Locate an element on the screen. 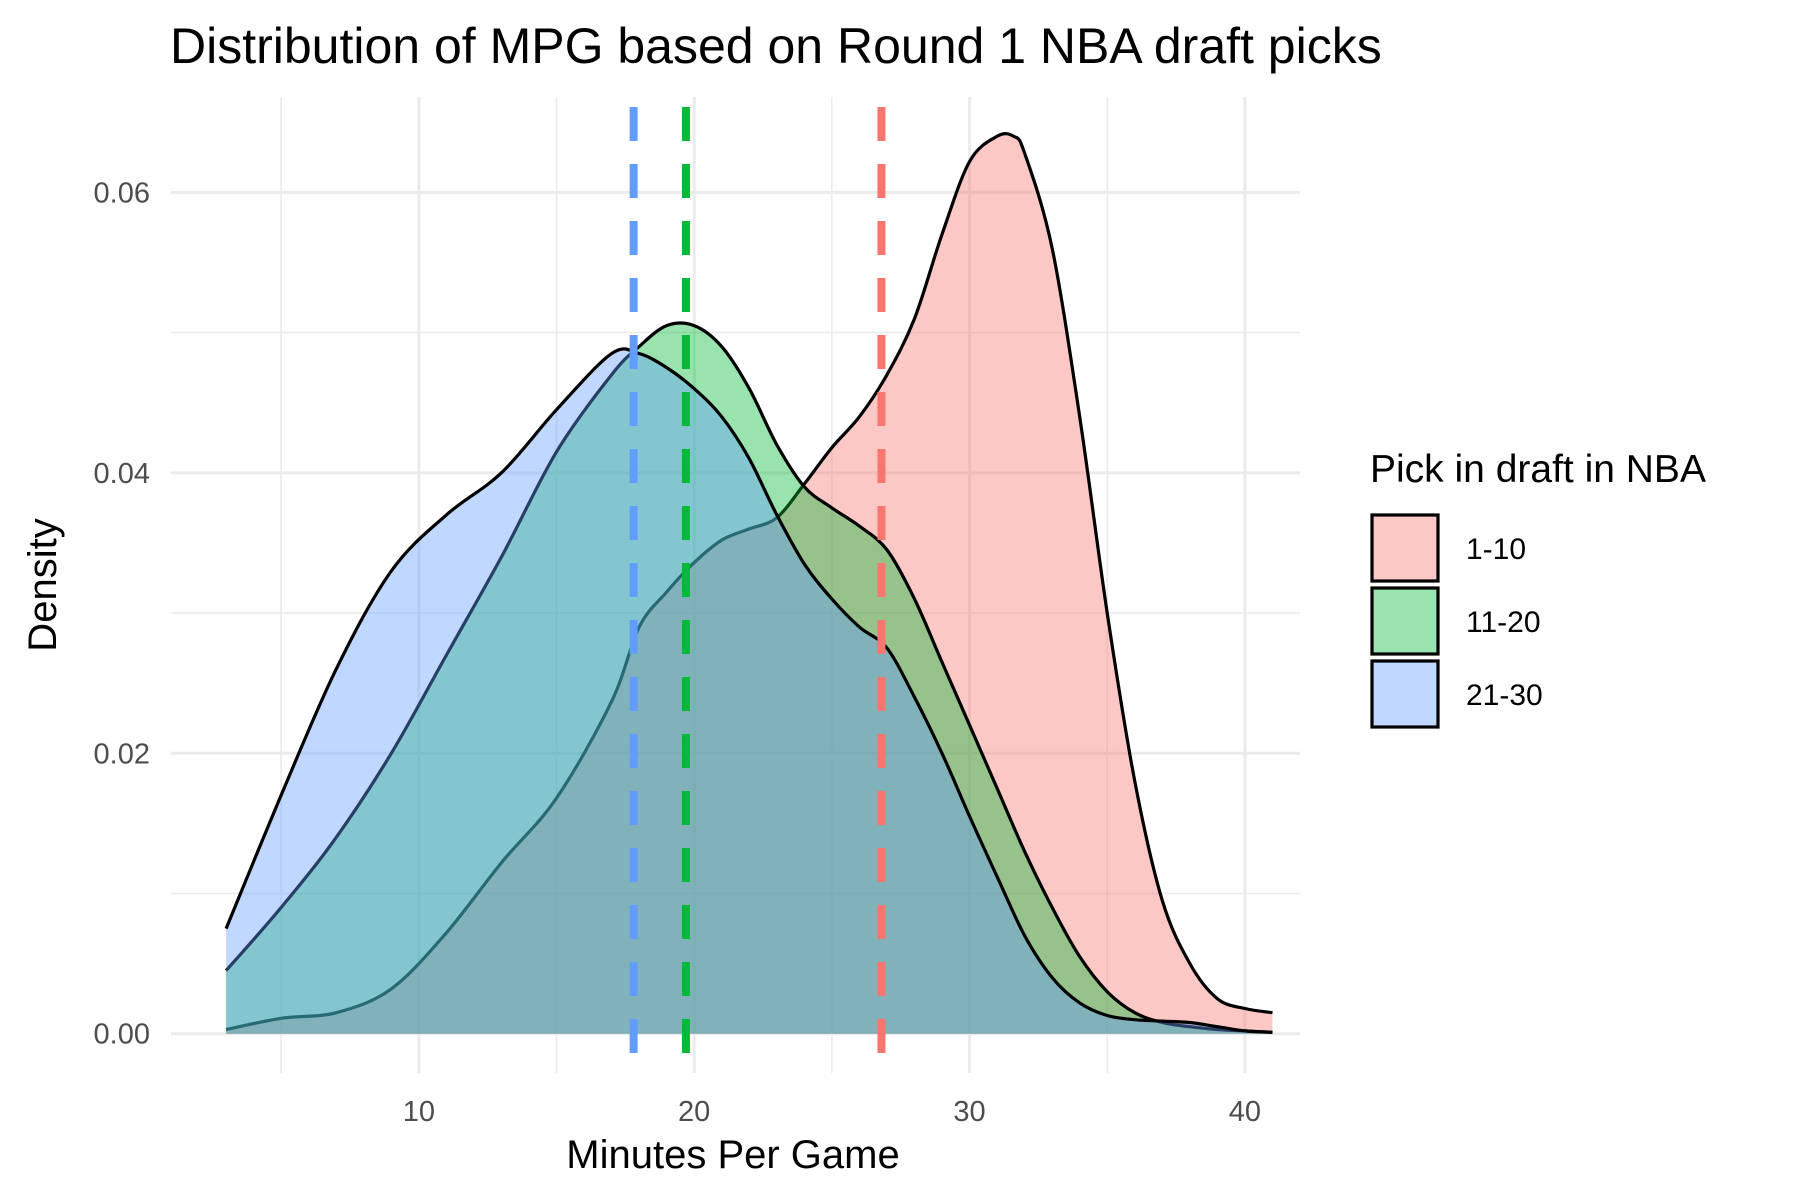 This screenshot has height=1200, width=1800. legend-label-11-20: 11-20 is located at coordinates (1503, 622).